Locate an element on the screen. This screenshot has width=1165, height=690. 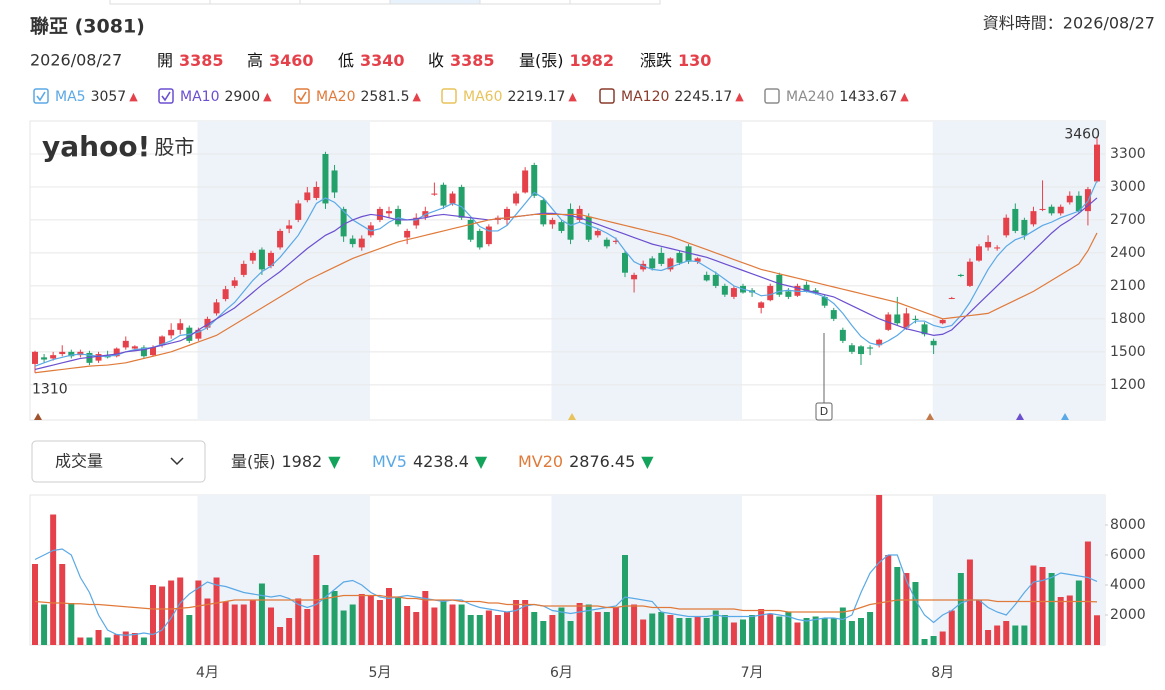
mv-line is located at coordinates (566, 592).